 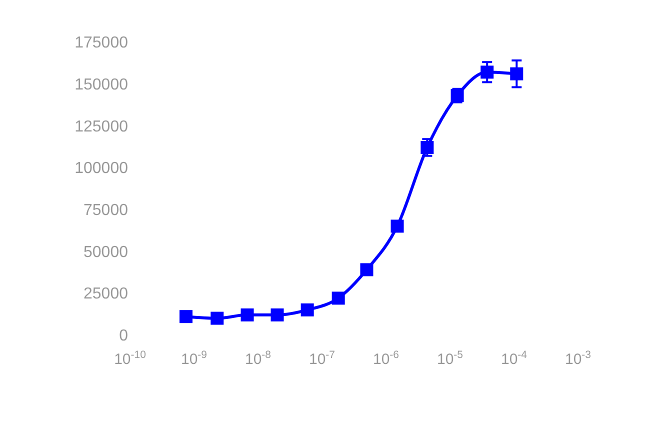 I want to click on y-tick-label: 75000, so click(x=106, y=211).